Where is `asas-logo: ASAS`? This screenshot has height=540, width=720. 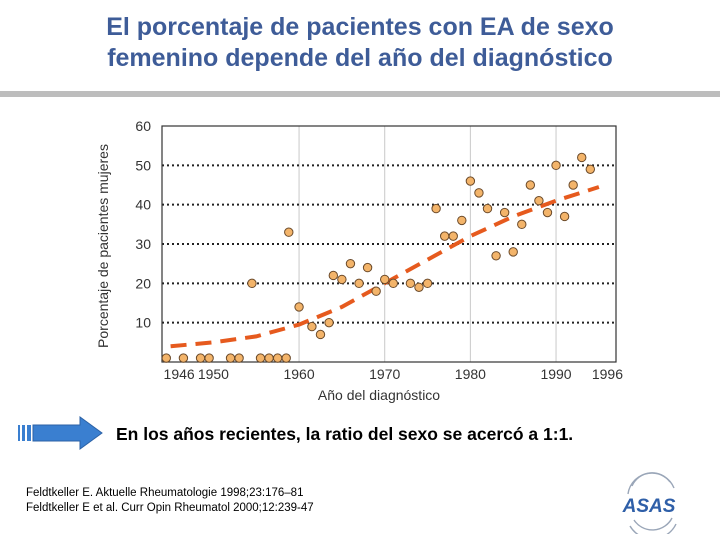 asas-logo: ASAS is located at coordinates (649, 503).